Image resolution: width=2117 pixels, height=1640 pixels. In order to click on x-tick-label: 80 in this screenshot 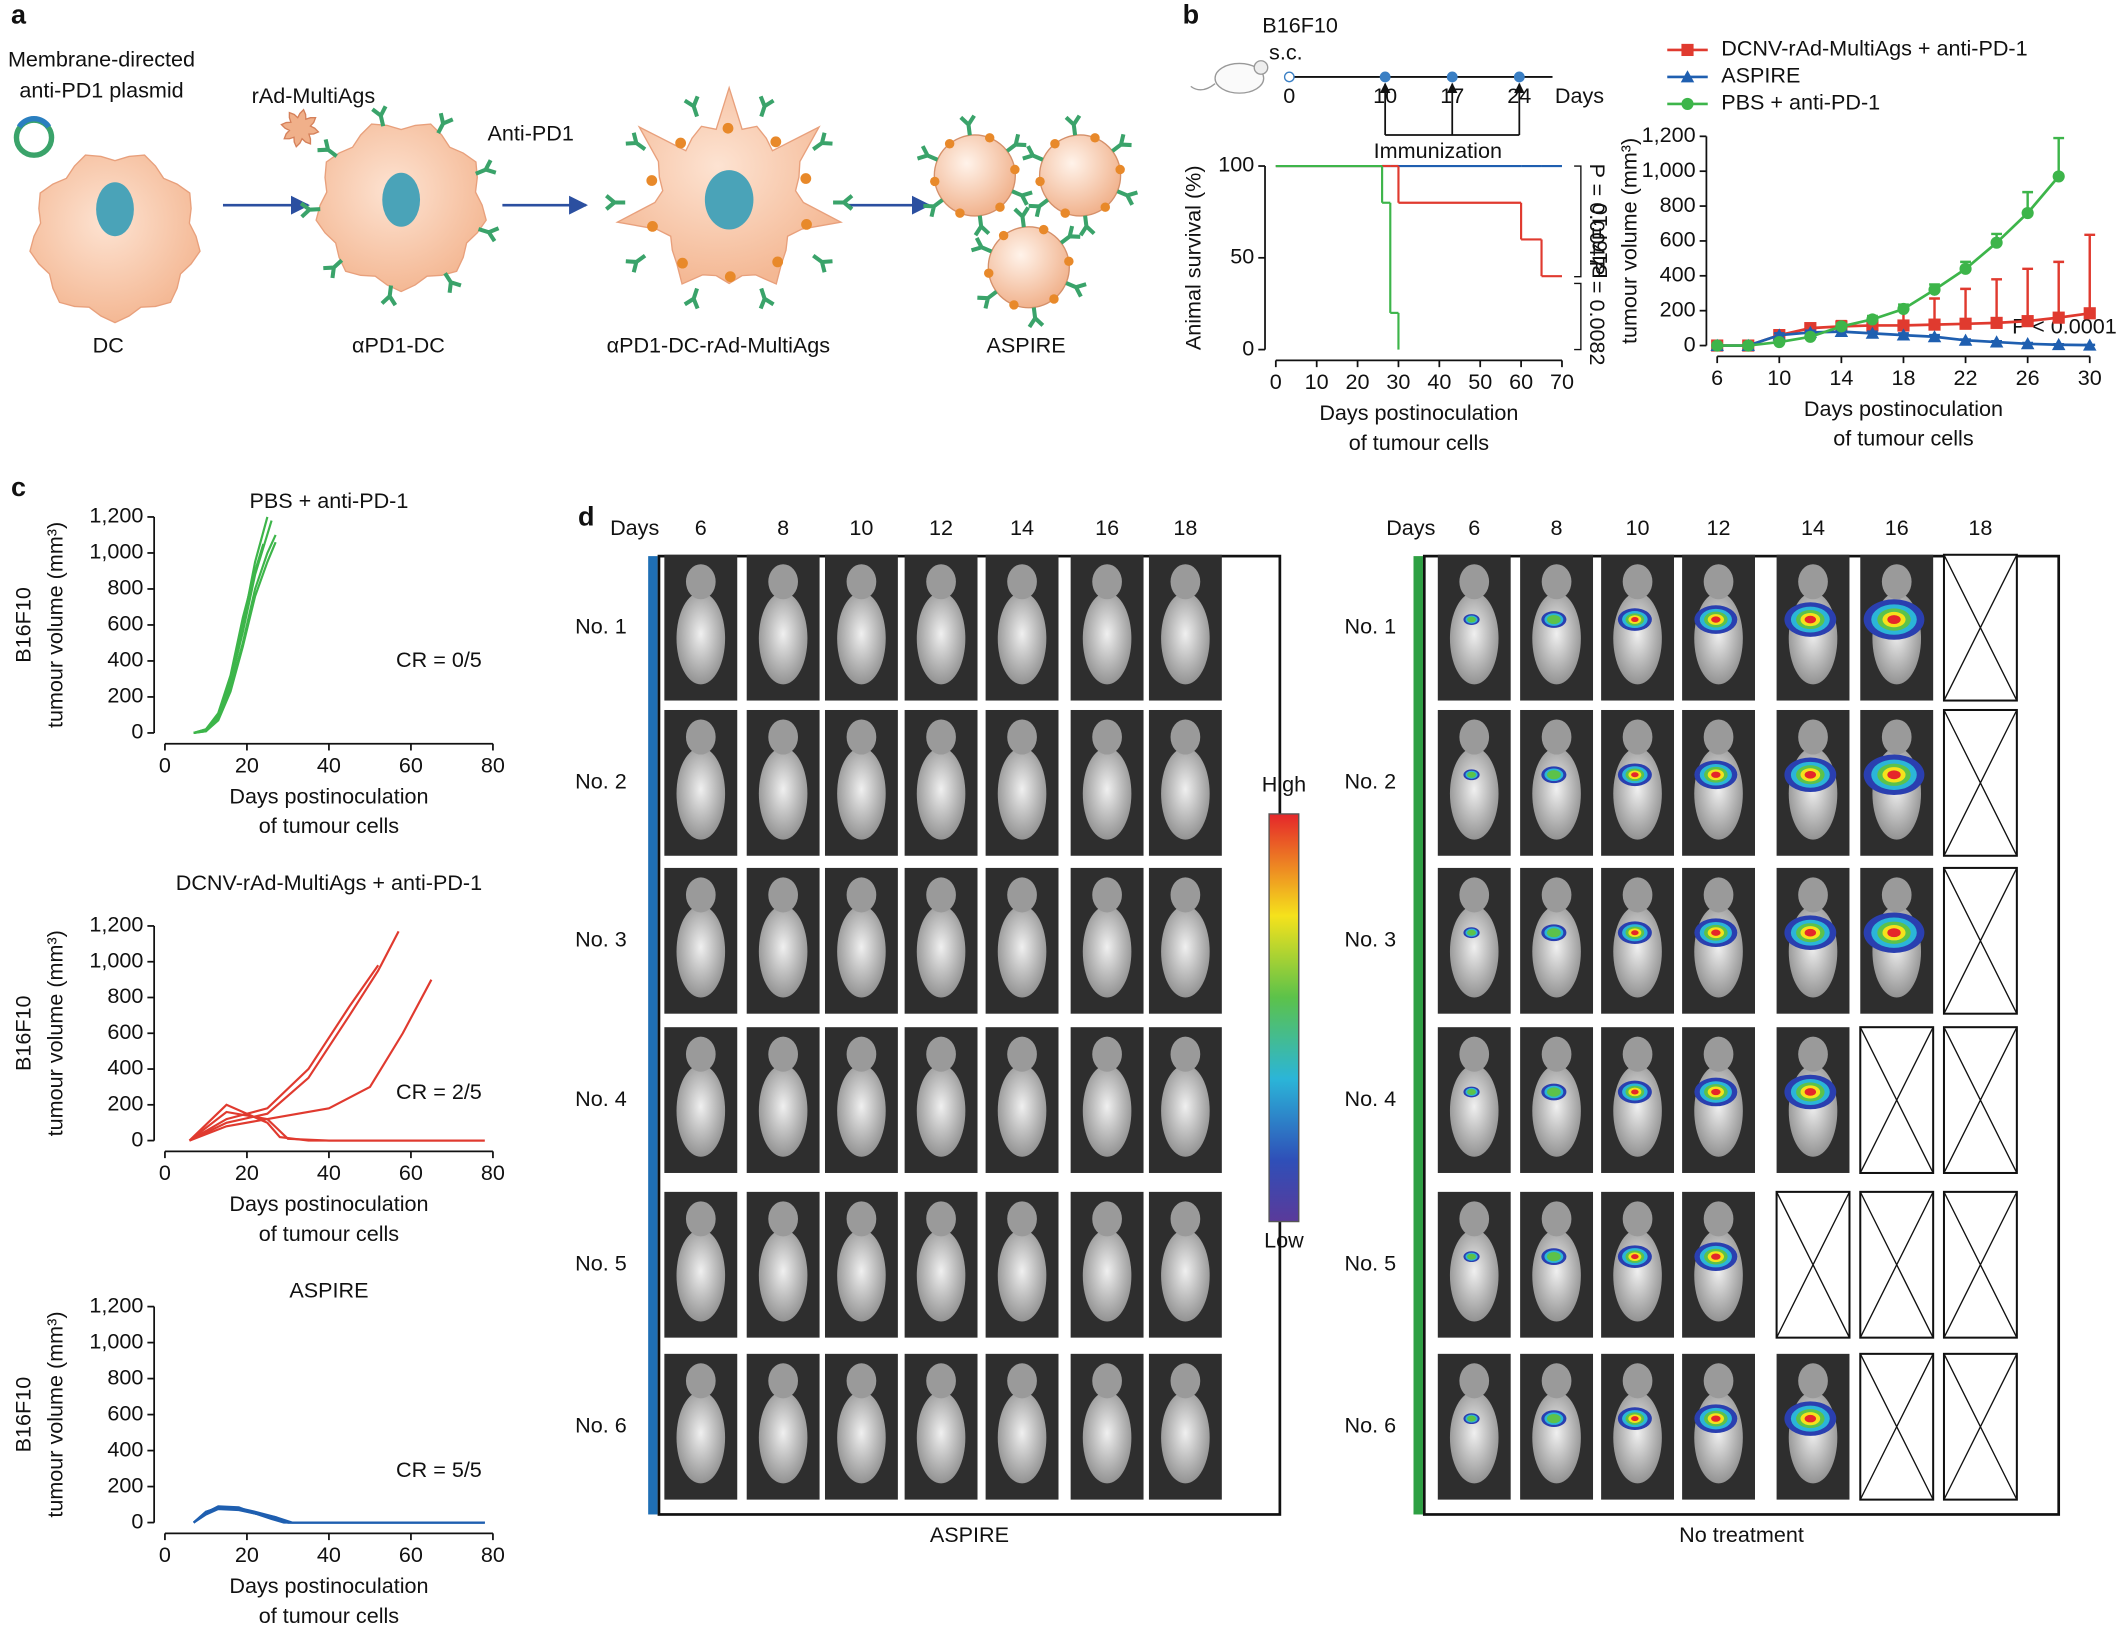, I will do `click(493, 1172)`.